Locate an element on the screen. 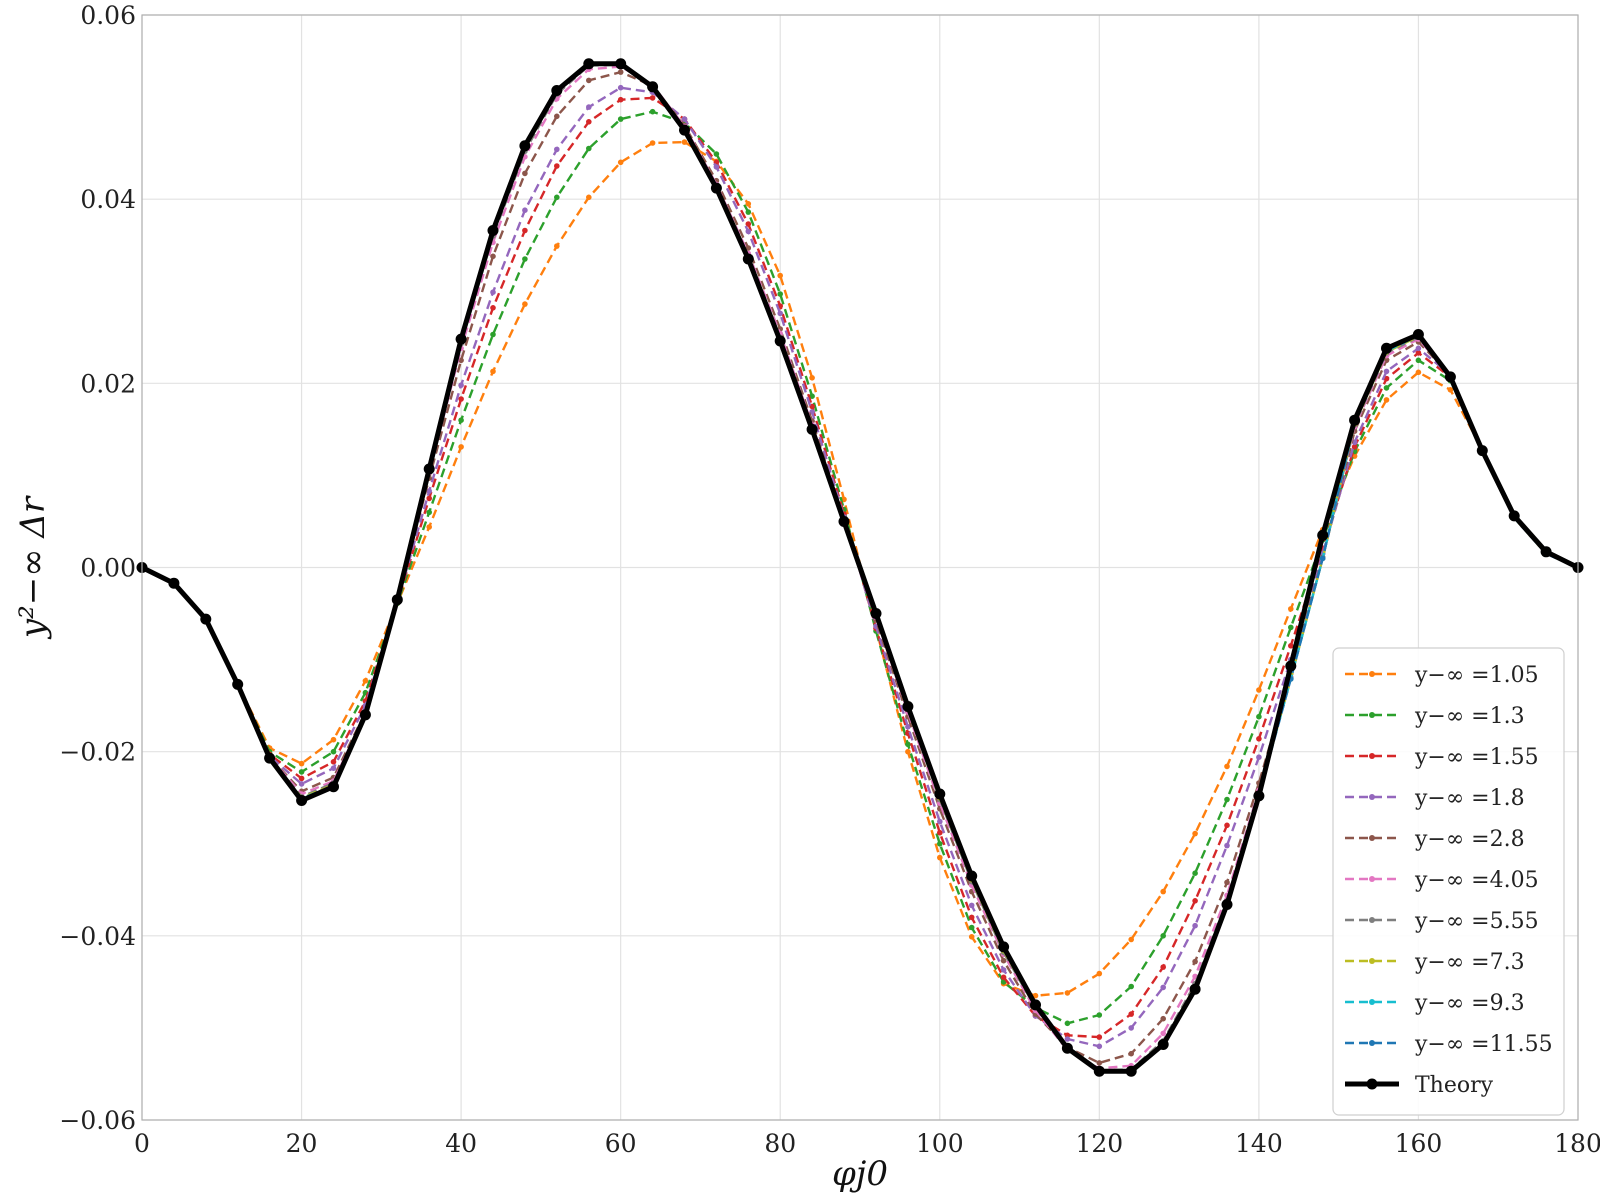  legend-item: y−∞ =11.55 is located at coordinates (1449, 1044).